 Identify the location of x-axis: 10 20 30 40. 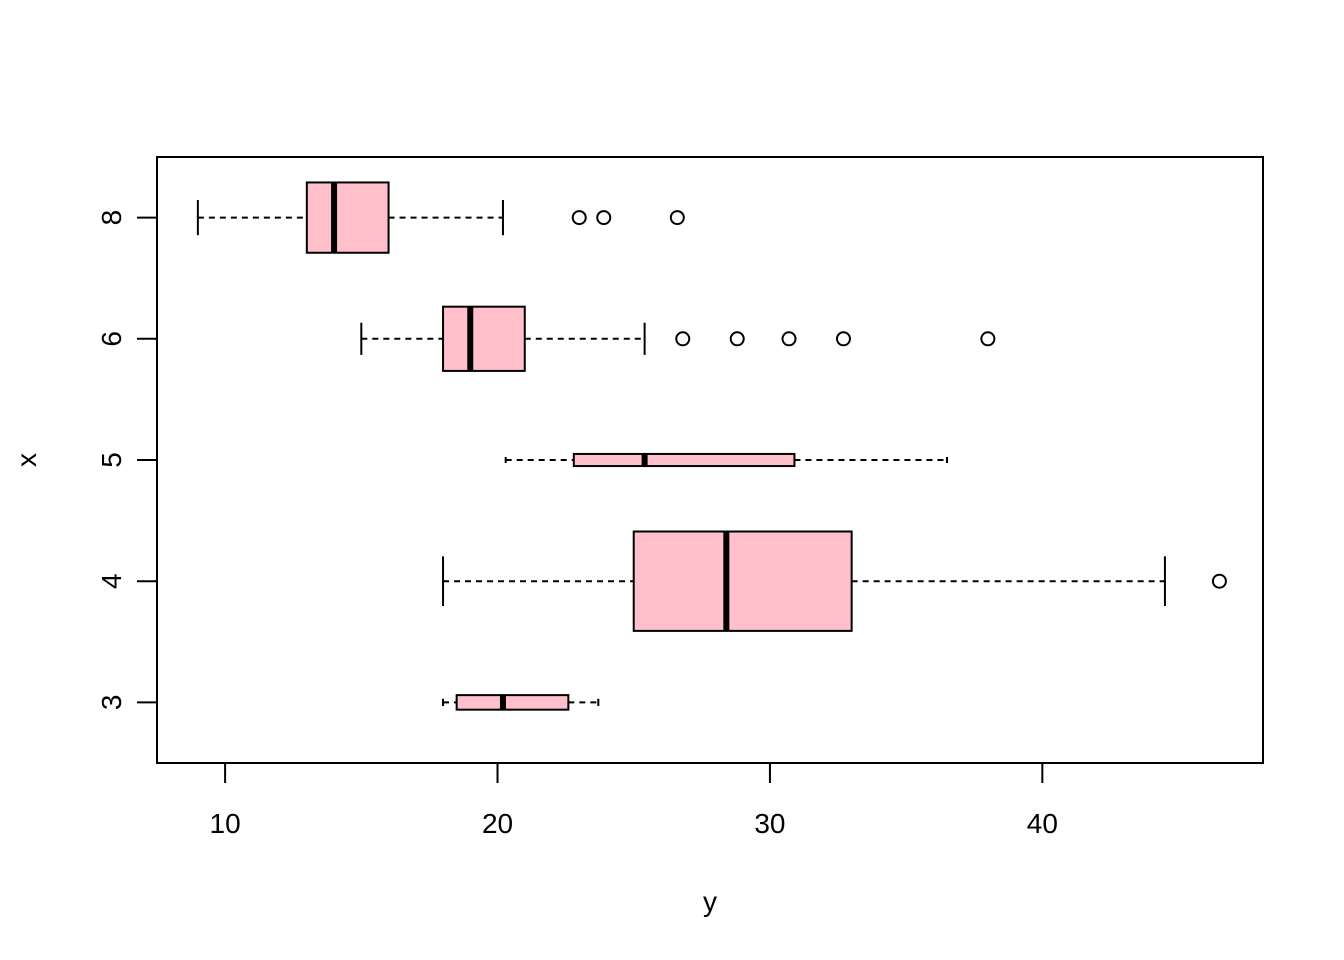
(634, 800).